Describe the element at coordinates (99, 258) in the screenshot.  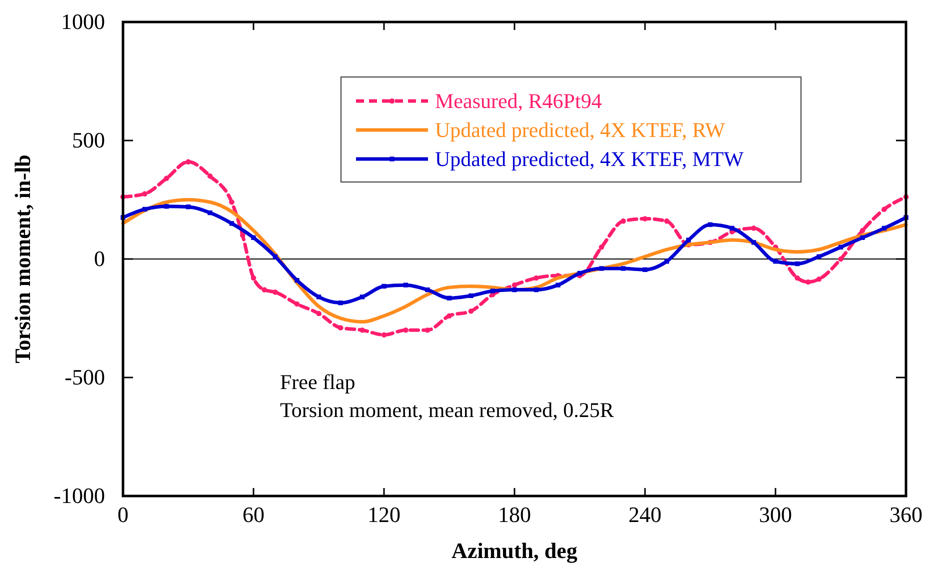
I see `y-tick-label: 0` at that location.